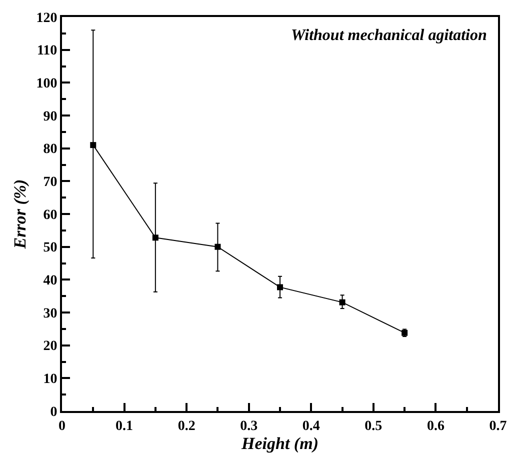  I want to click on y-tick-label: 40, so click(50, 281).